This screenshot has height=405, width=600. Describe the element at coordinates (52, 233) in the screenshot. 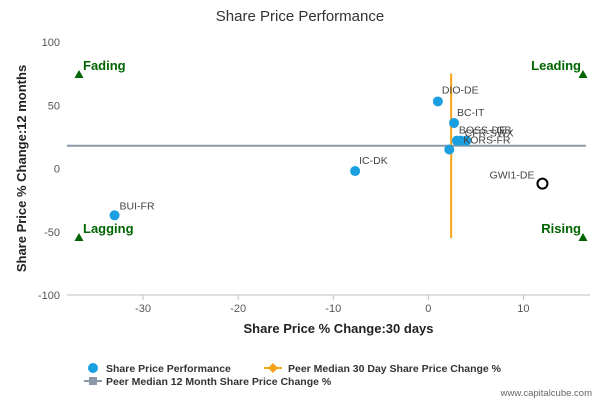

I see `y-tick-label: -50` at that location.